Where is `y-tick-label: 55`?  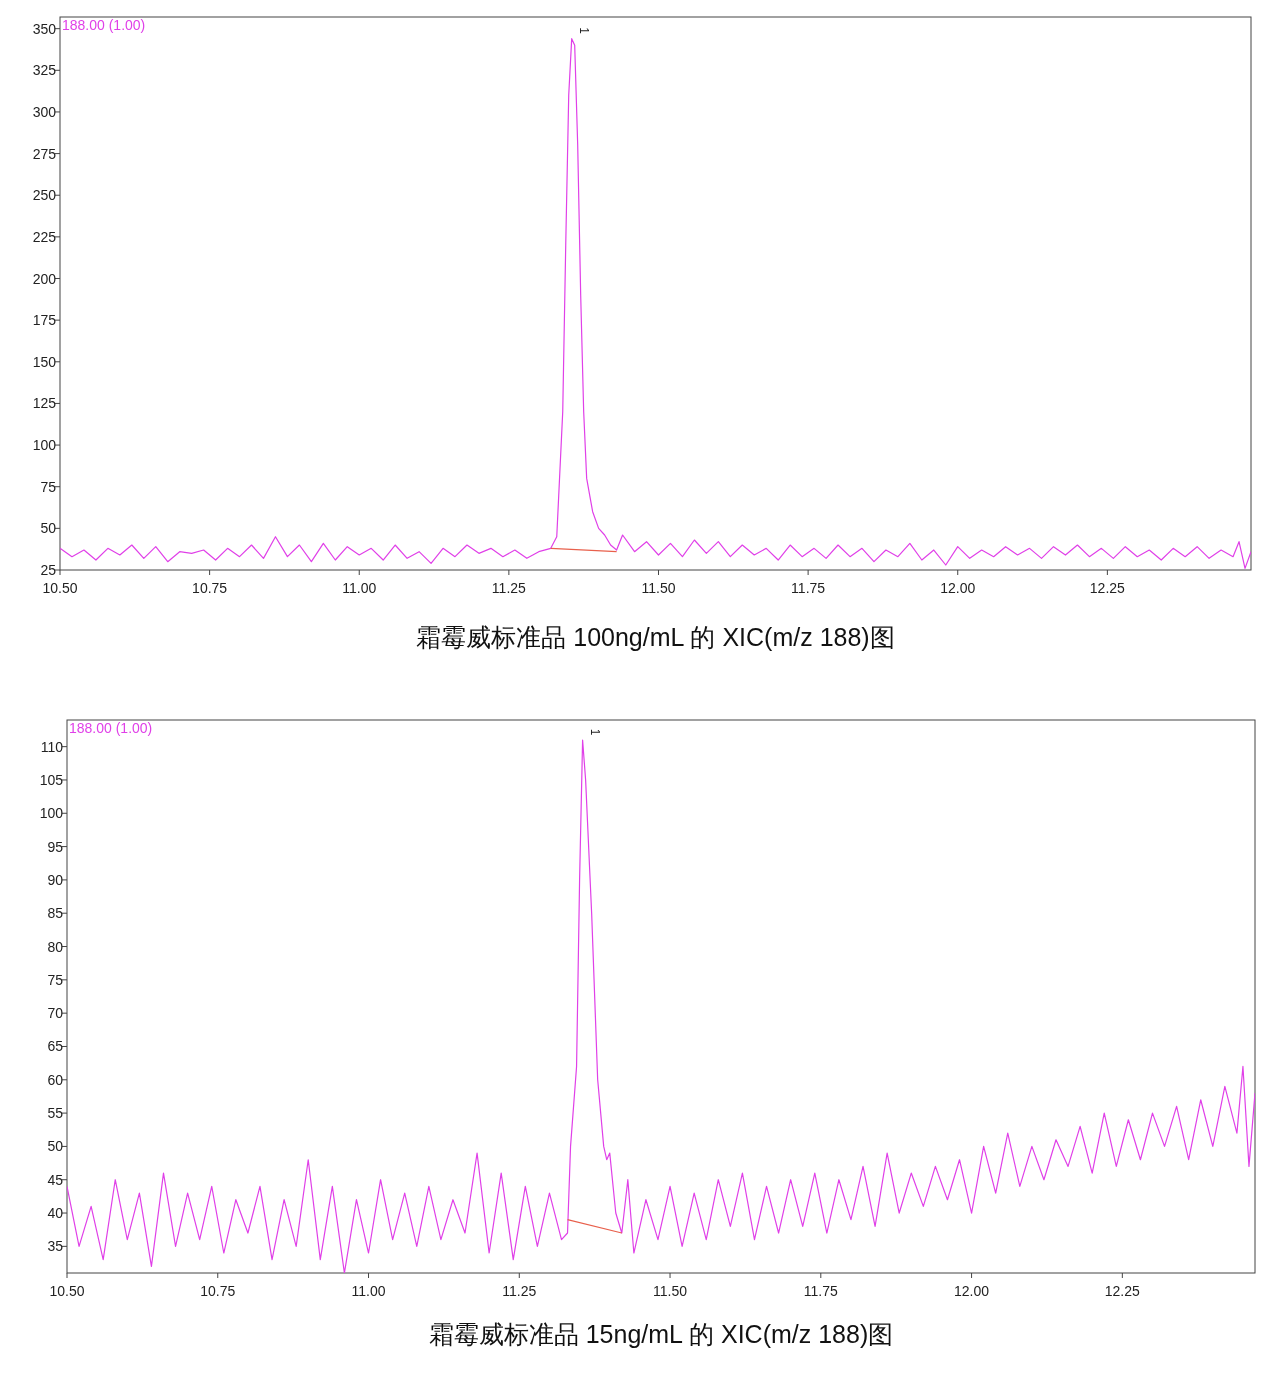 y-tick-label: 55 is located at coordinates (55, 1113).